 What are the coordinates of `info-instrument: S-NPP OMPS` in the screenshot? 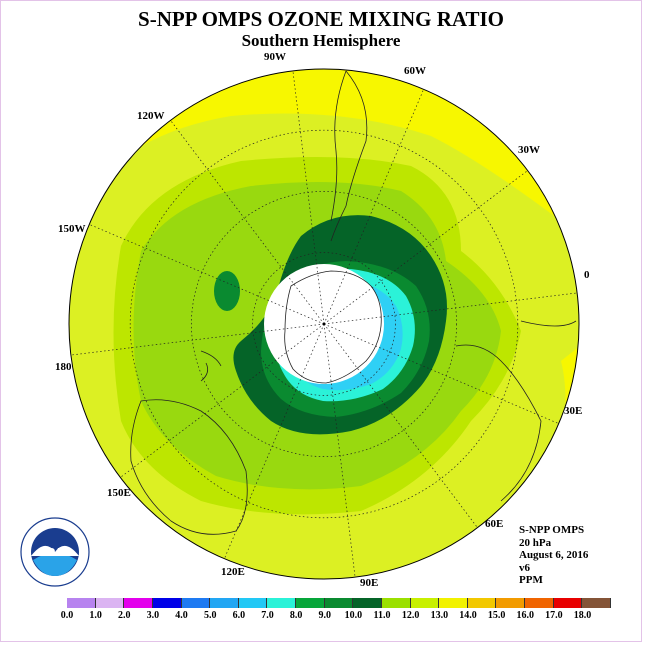 It's located at (552, 530).